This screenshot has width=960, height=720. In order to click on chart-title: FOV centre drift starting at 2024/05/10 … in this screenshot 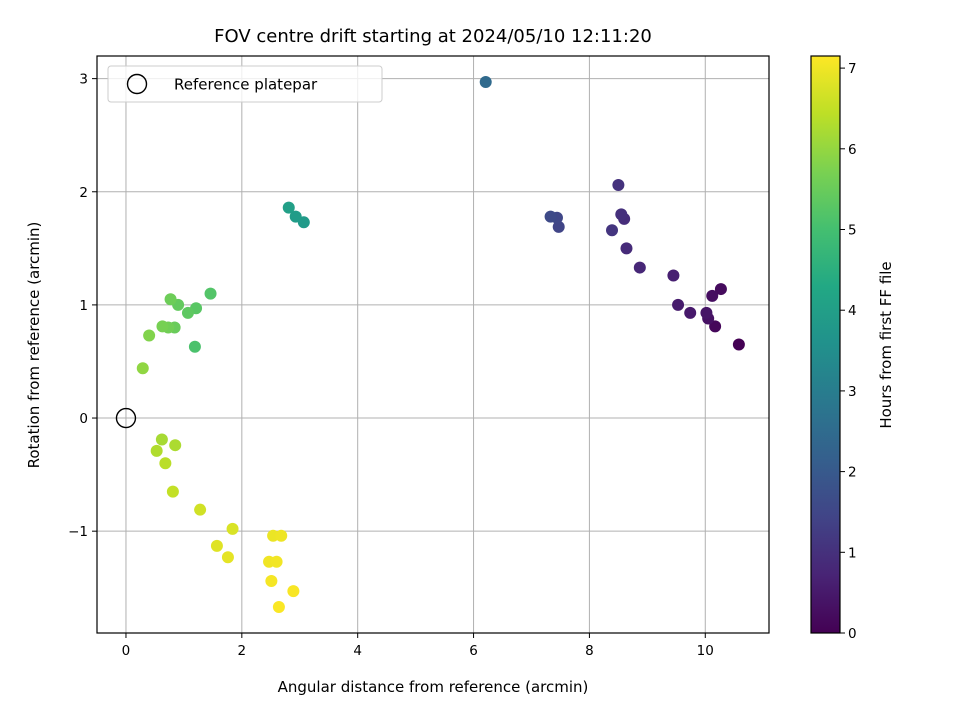, I will do `click(433, 36)`.